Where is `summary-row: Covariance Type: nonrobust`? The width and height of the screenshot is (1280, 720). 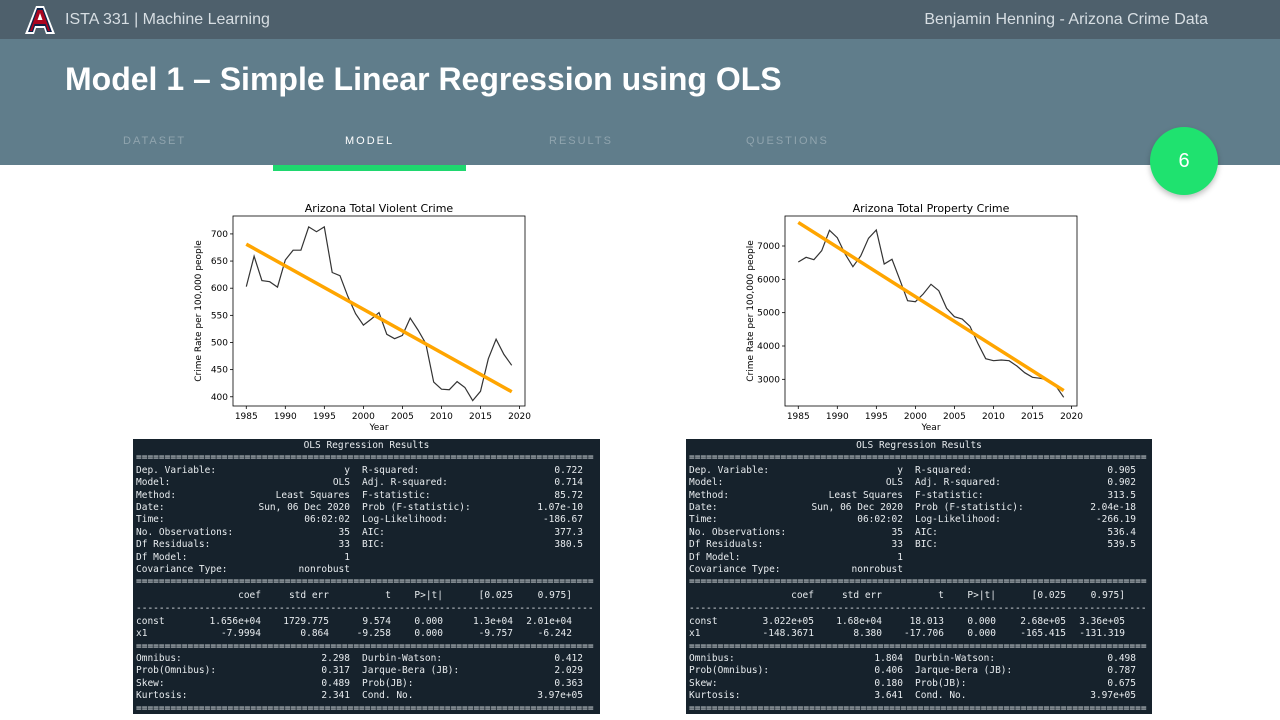 summary-row: Covariance Type: nonrobust is located at coordinates (366, 570).